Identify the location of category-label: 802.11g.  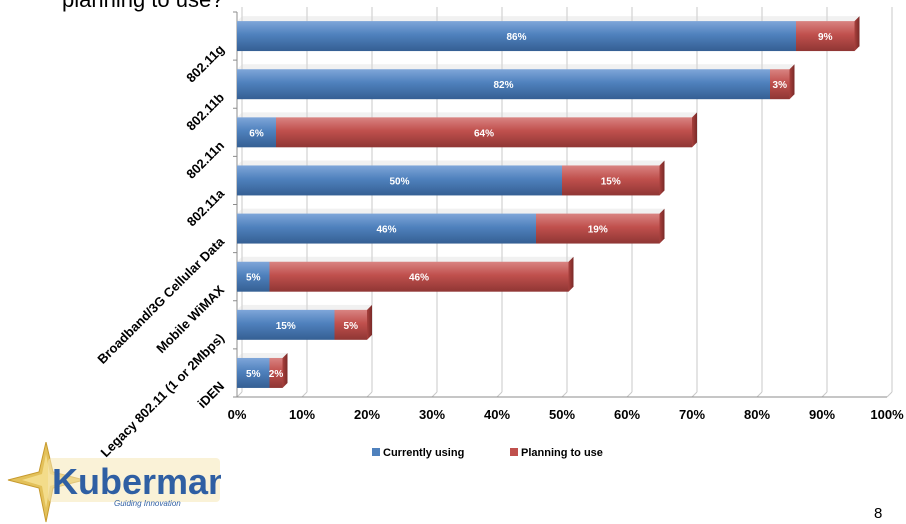
(205, 64).